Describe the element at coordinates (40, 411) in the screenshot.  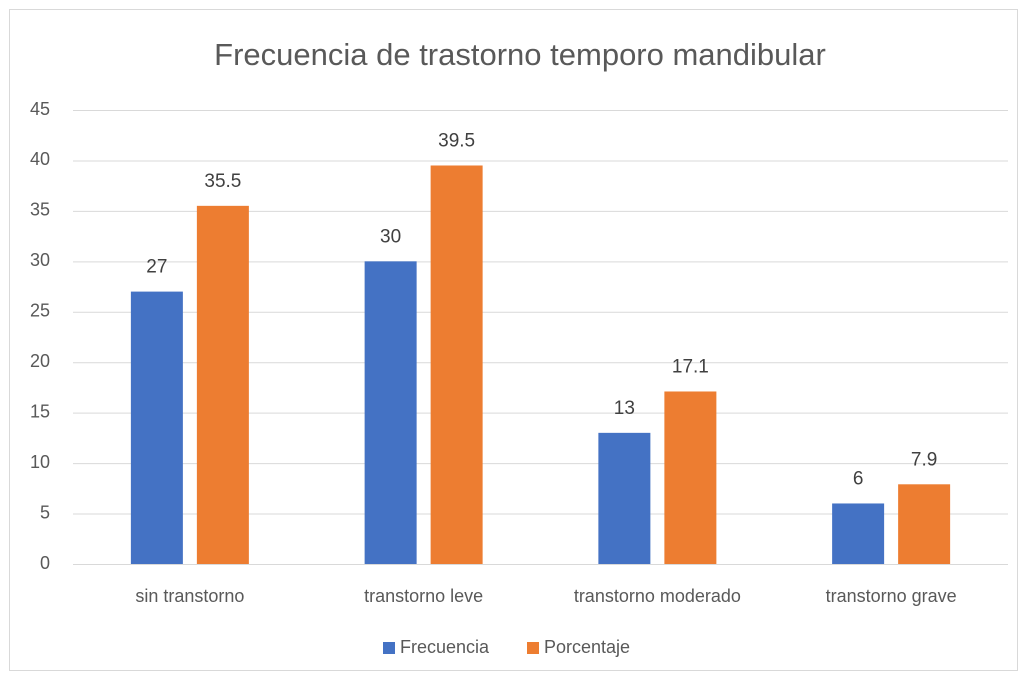
I see `y-tick-label: 15` at that location.